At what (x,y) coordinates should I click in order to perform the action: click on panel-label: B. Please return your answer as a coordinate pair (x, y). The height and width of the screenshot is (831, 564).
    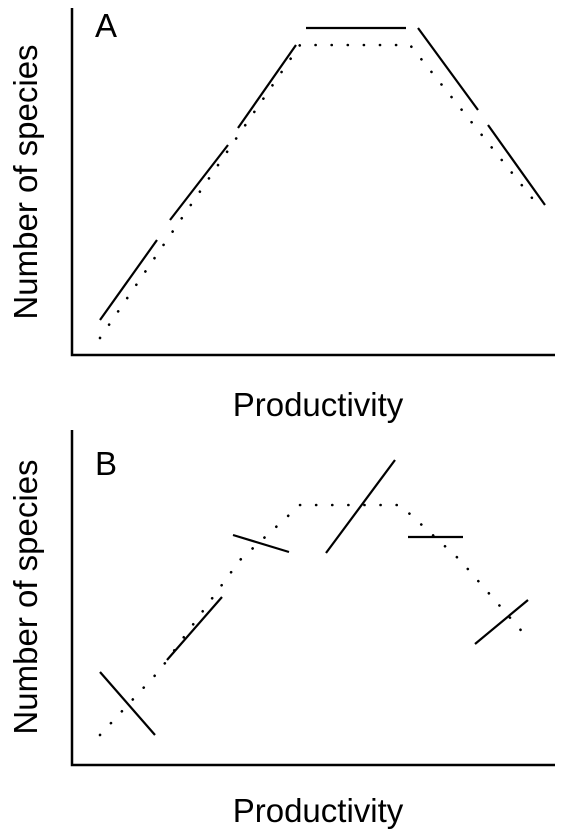
    Looking at the image, I should click on (106, 463).